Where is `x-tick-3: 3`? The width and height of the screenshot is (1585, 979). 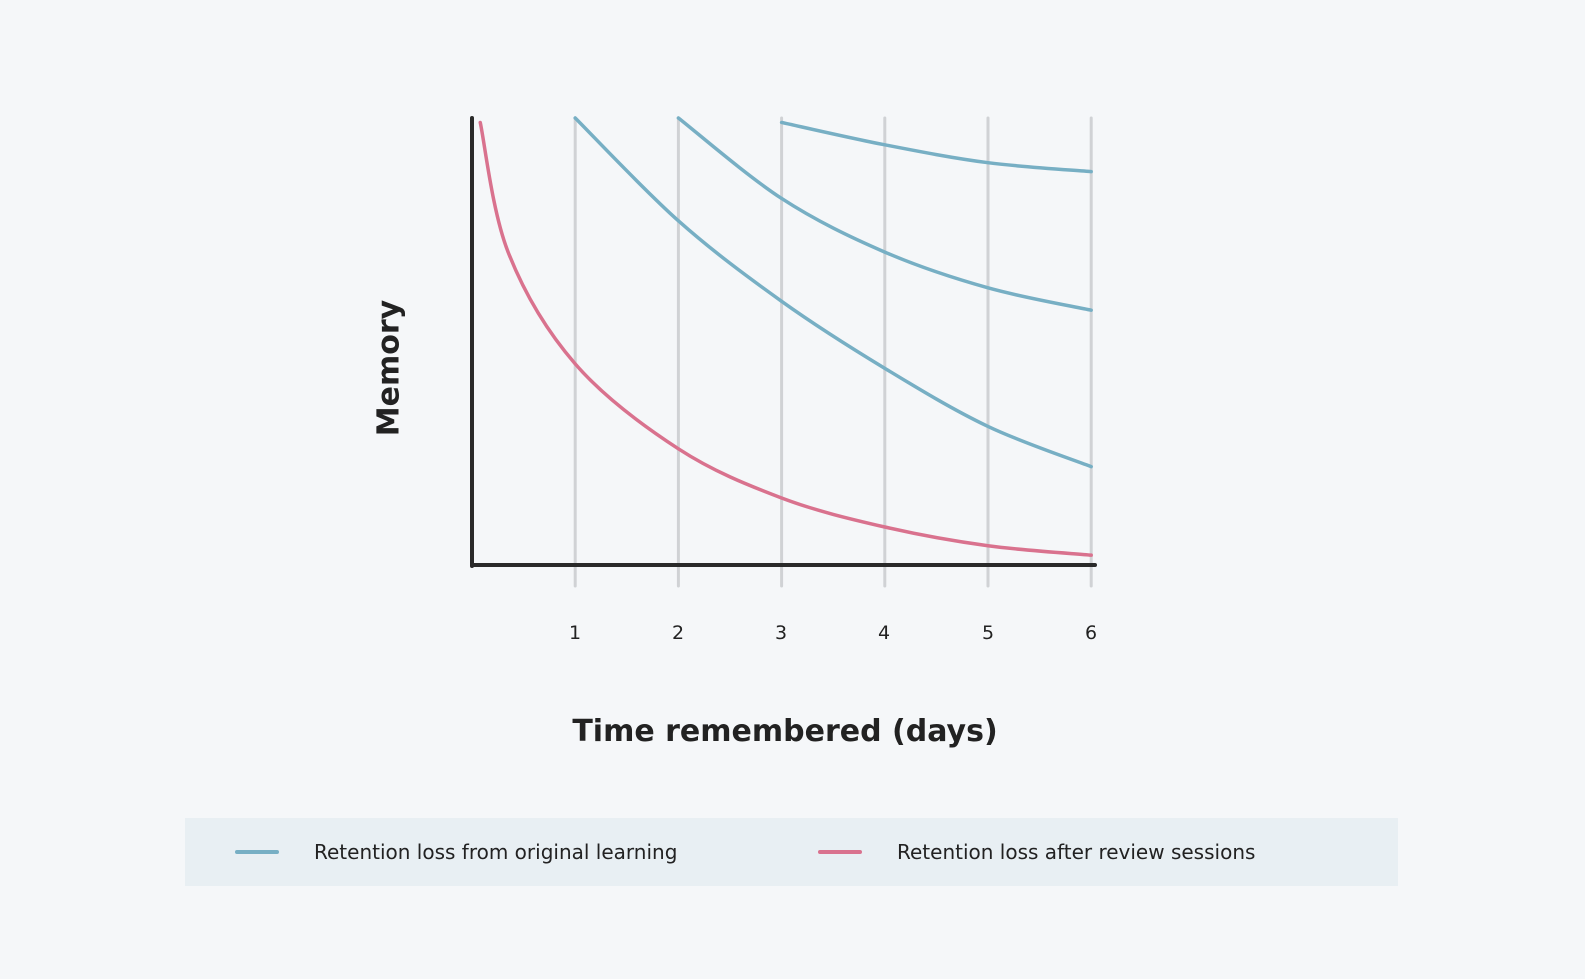 x-tick-3: 3 is located at coordinates (781, 633).